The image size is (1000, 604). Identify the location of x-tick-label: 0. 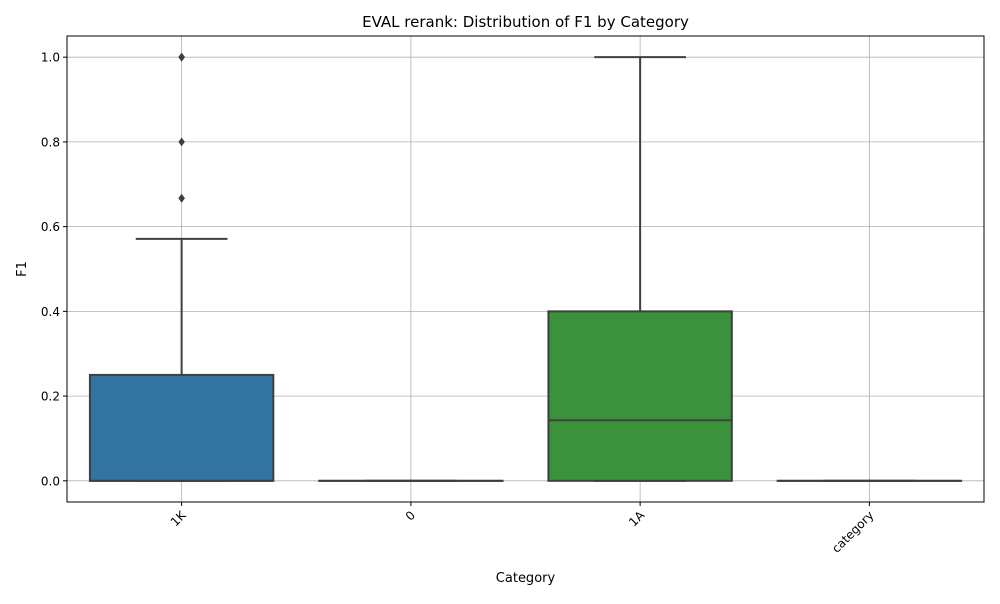
(410, 515).